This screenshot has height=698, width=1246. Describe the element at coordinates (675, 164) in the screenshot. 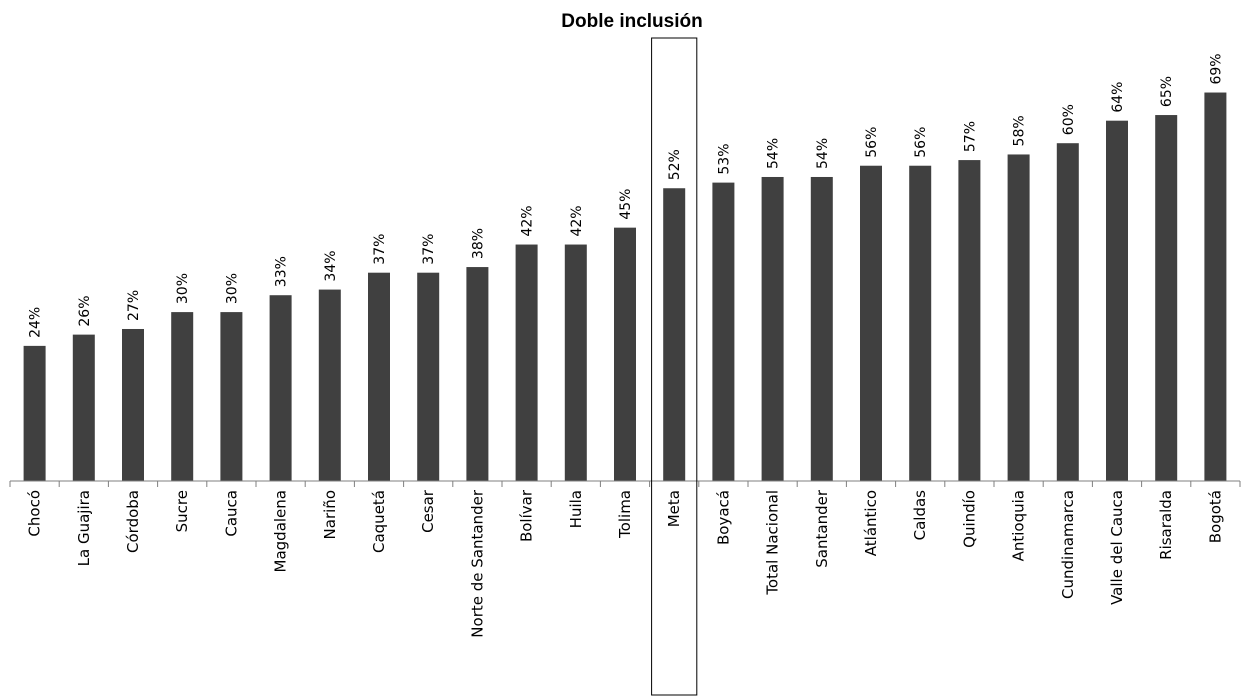

I see `value-label: 52%` at that location.